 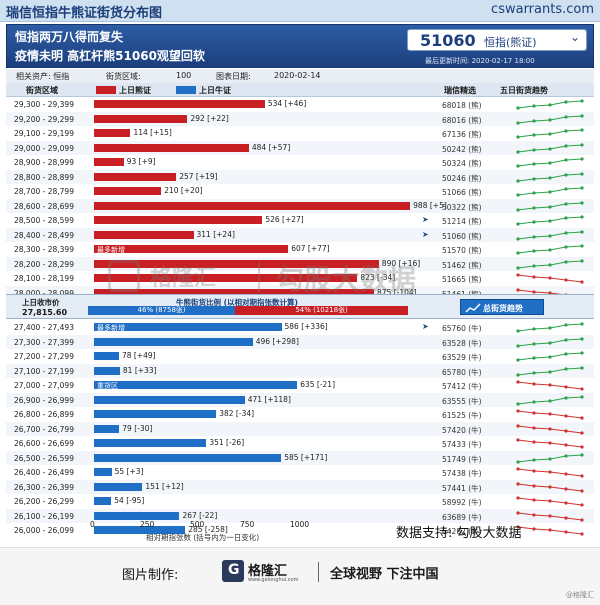 What do you see at coordinates (300, 191) in the screenshot?
I see `table-row: 28,700 - 28,799 210 [+20] 51066 (熊)` at bounding box center [300, 191].